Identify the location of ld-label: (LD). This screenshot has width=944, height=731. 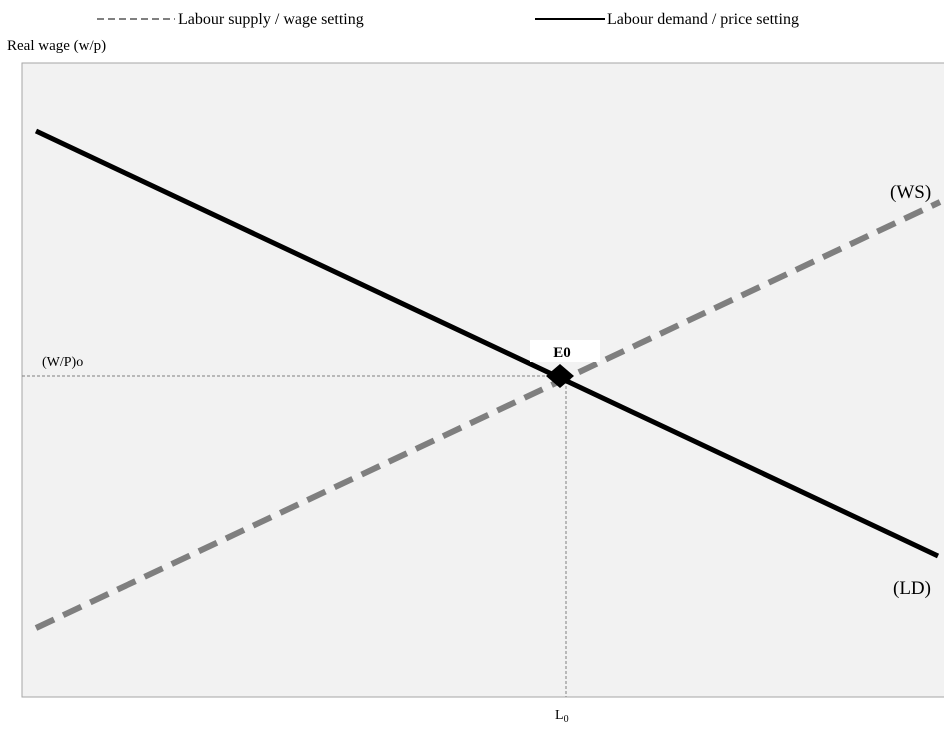
(912, 588).